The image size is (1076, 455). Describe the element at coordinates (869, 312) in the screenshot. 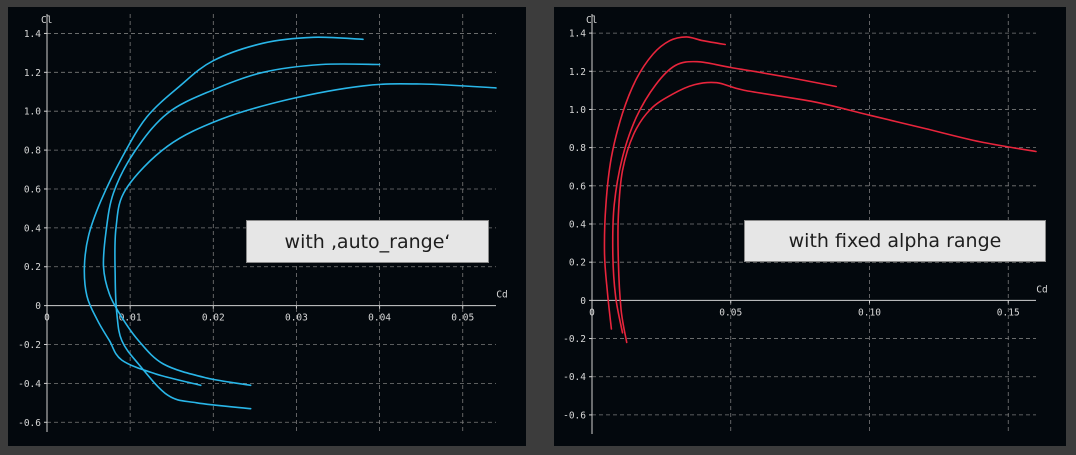

I see `x-tick-label: 0.10` at that location.